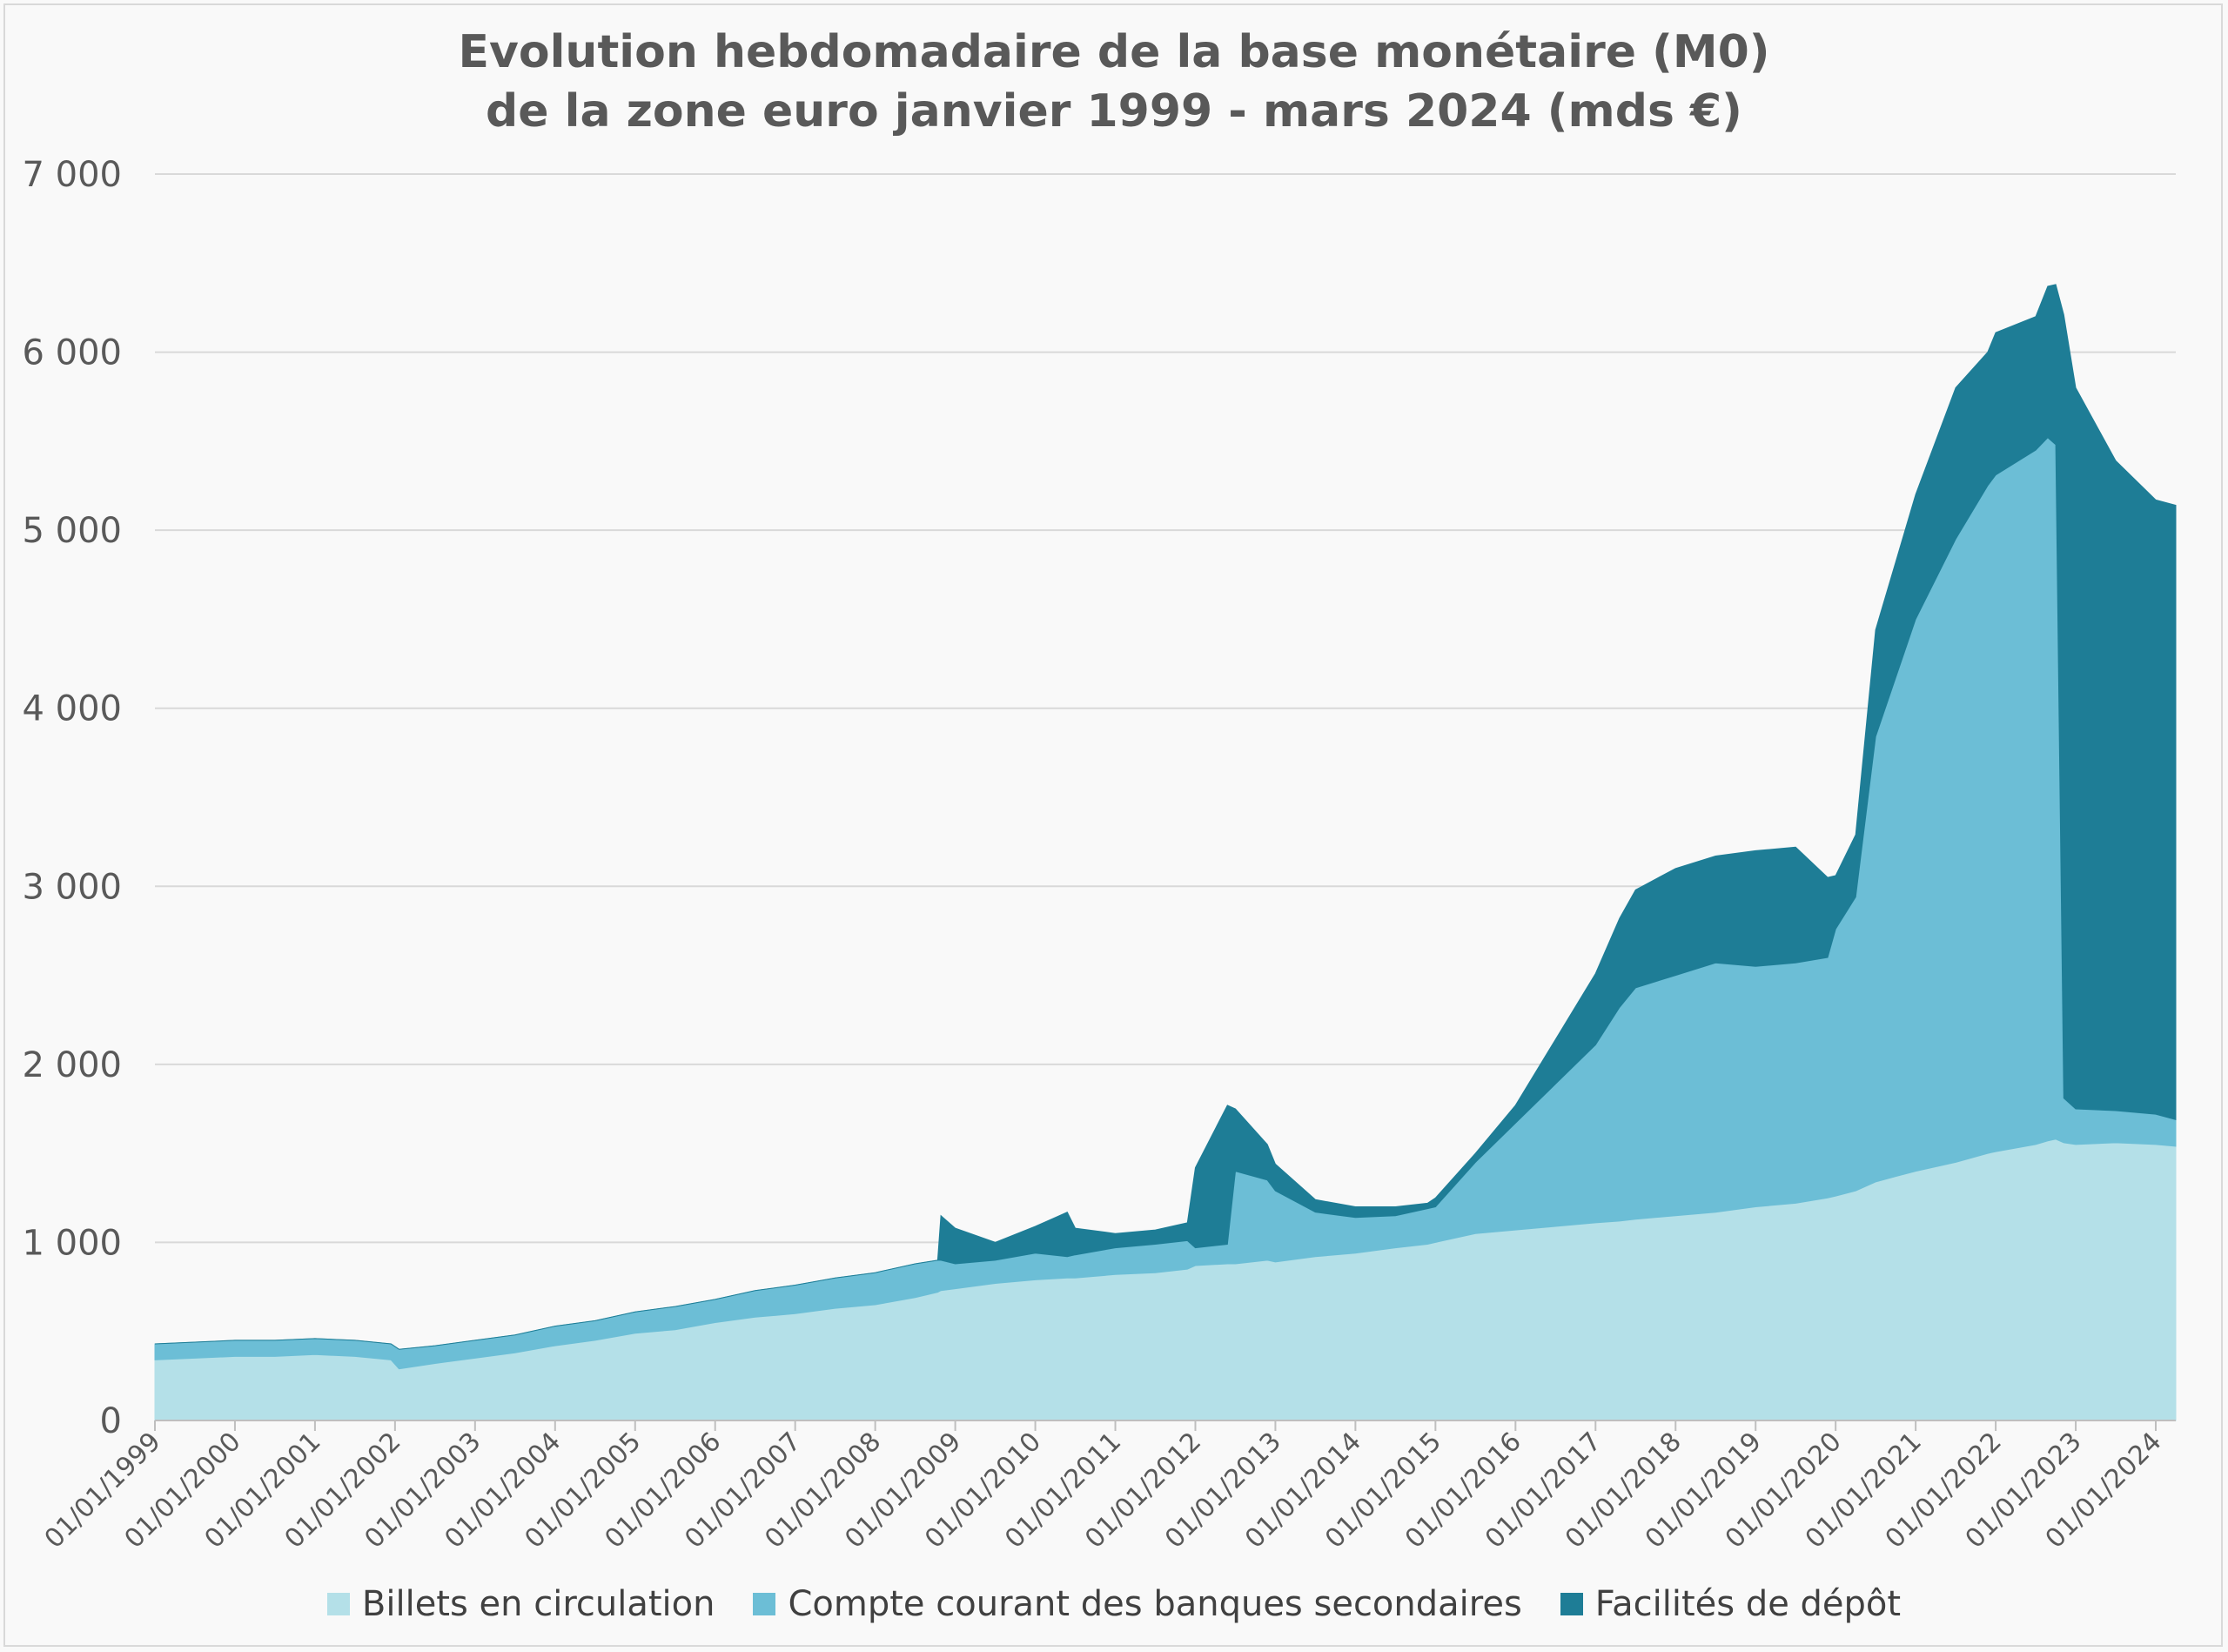 The height and width of the screenshot is (1652, 2228). What do you see at coordinates (72, 709) in the screenshot?
I see `y-tick-label: 4 000` at bounding box center [72, 709].